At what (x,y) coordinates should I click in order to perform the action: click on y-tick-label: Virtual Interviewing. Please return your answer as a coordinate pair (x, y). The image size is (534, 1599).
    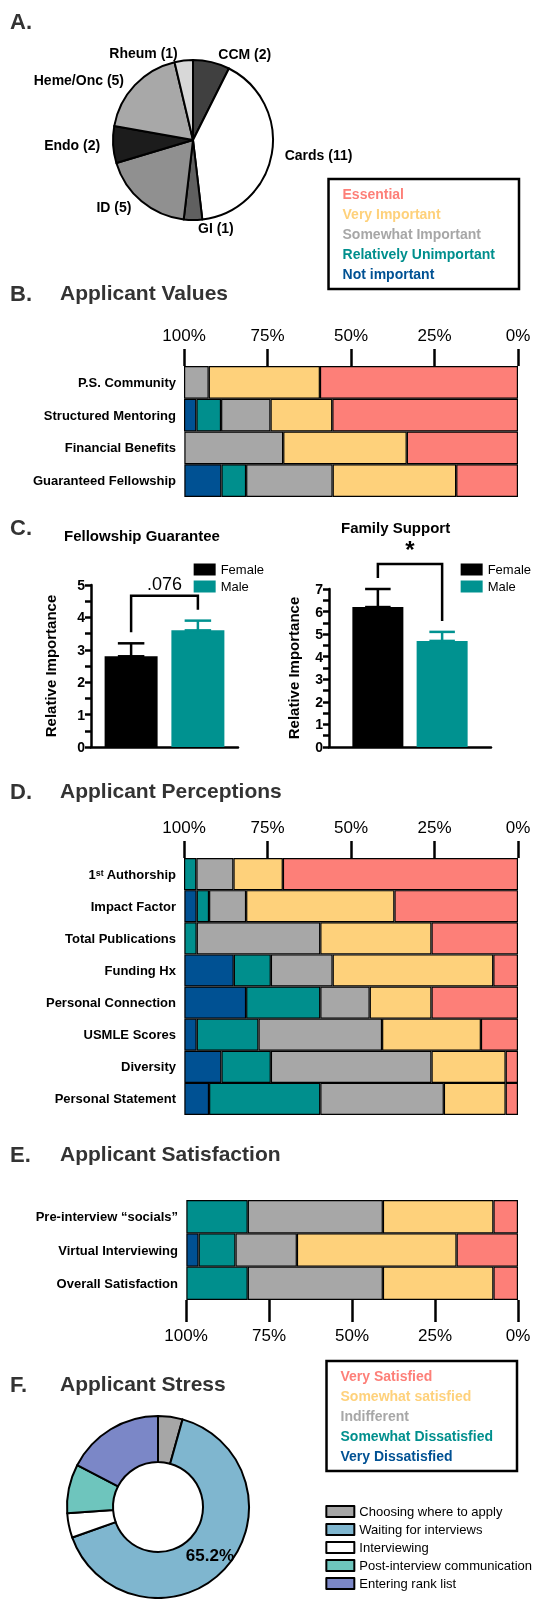
    Looking at the image, I should click on (118, 1250).